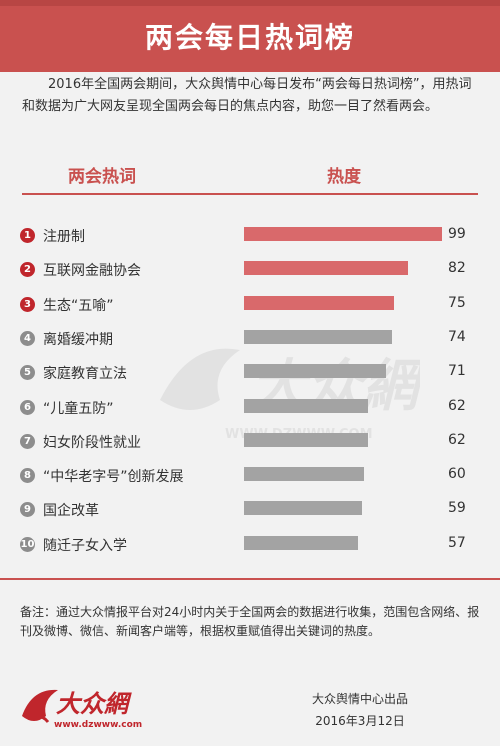  I want to click on rank-badge: 7, so click(27, 441).